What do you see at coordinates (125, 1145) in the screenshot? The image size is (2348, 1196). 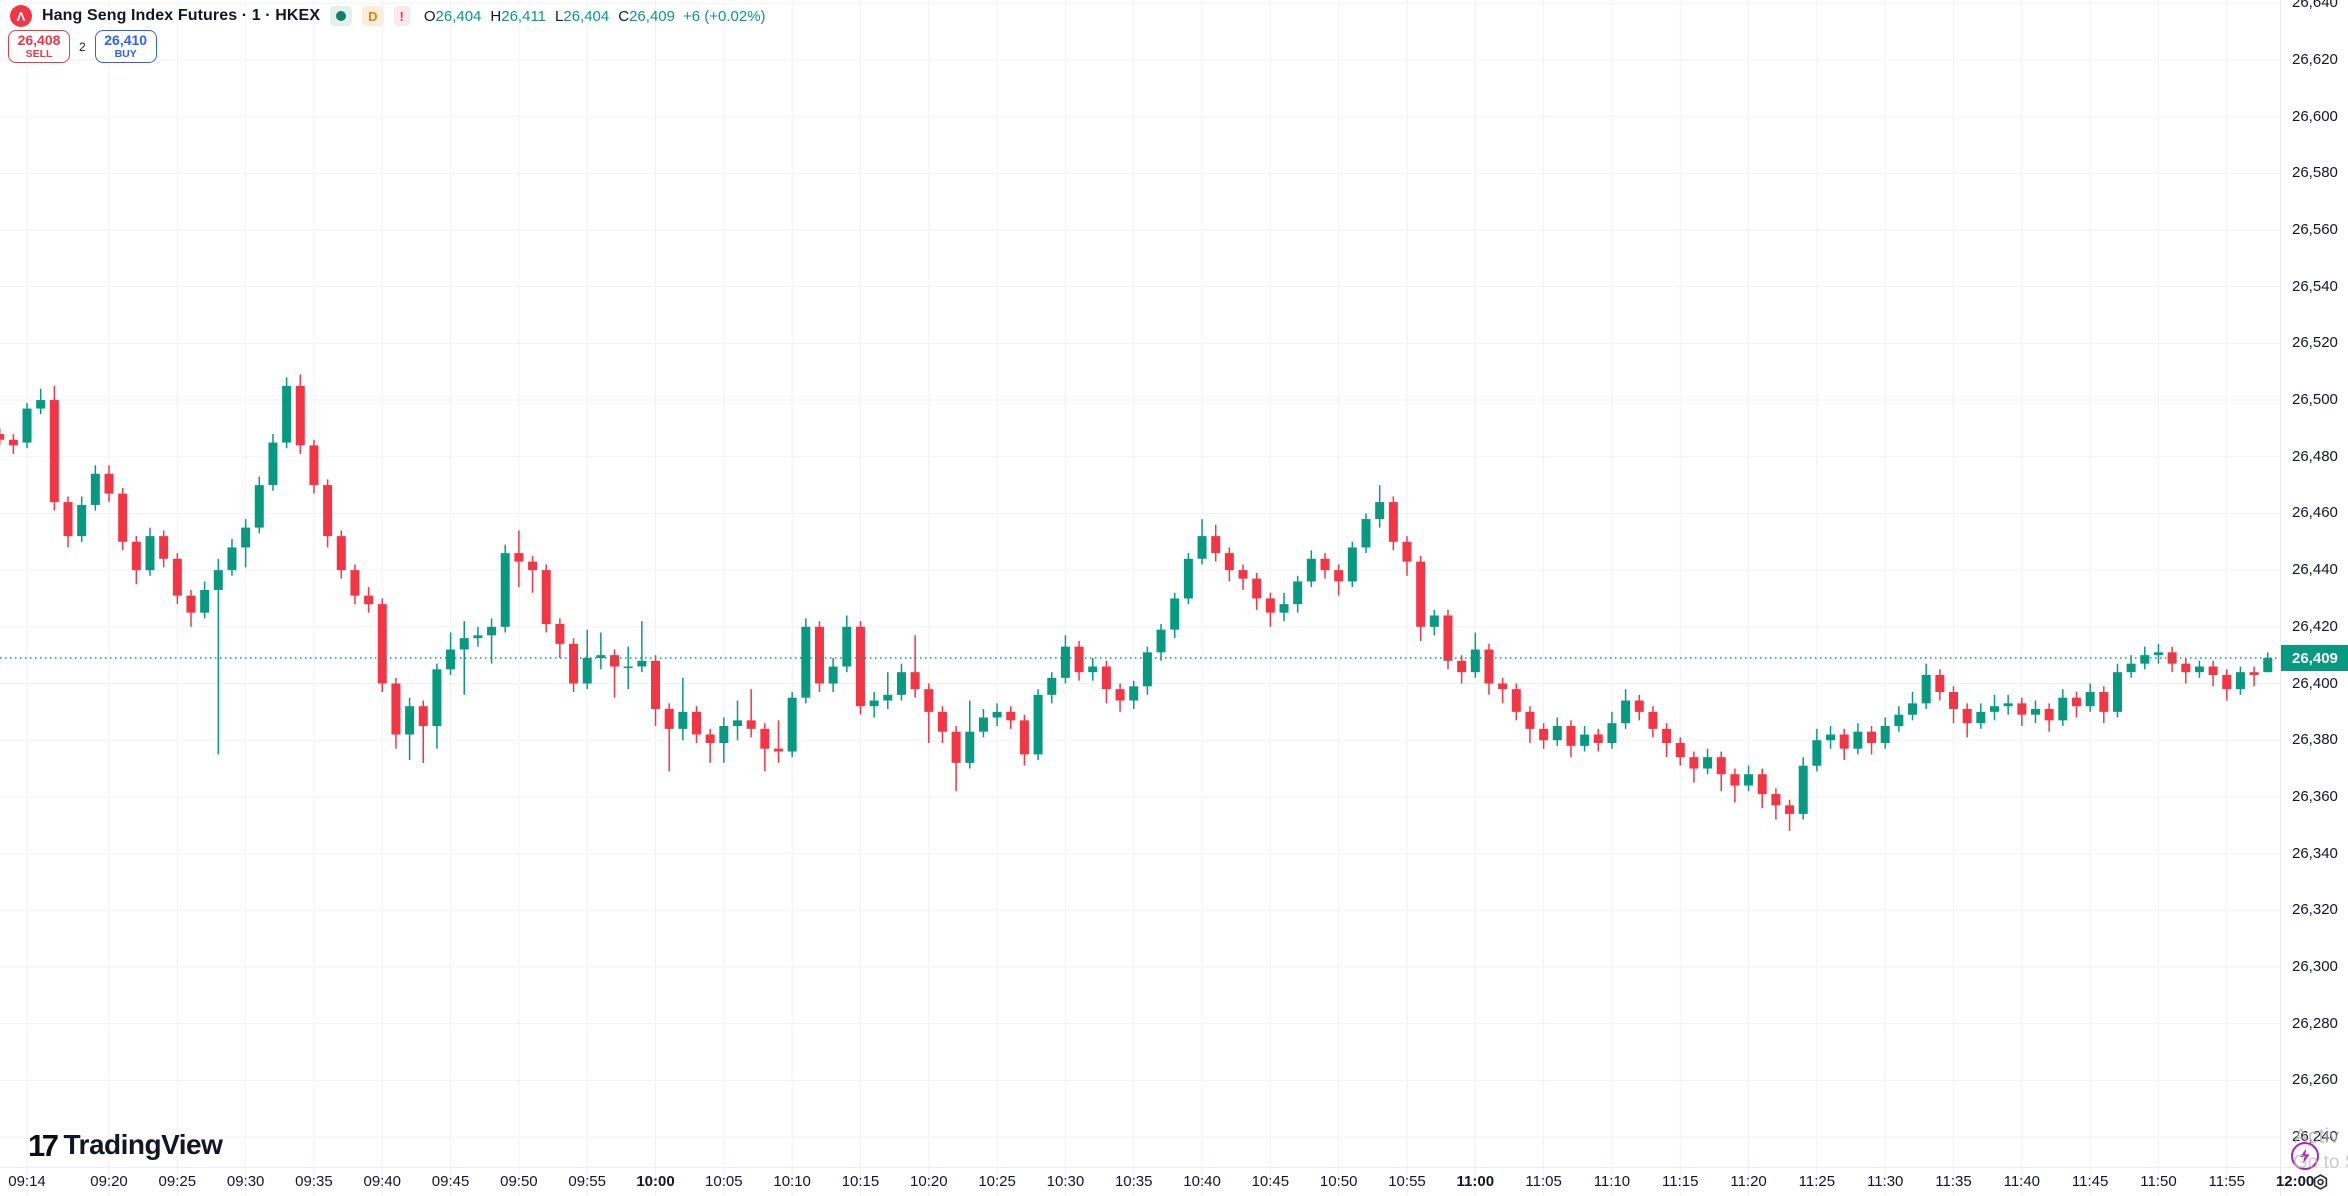 I see `tradingview-logo: 17 TradingView` at bounding box center [125, 1145].